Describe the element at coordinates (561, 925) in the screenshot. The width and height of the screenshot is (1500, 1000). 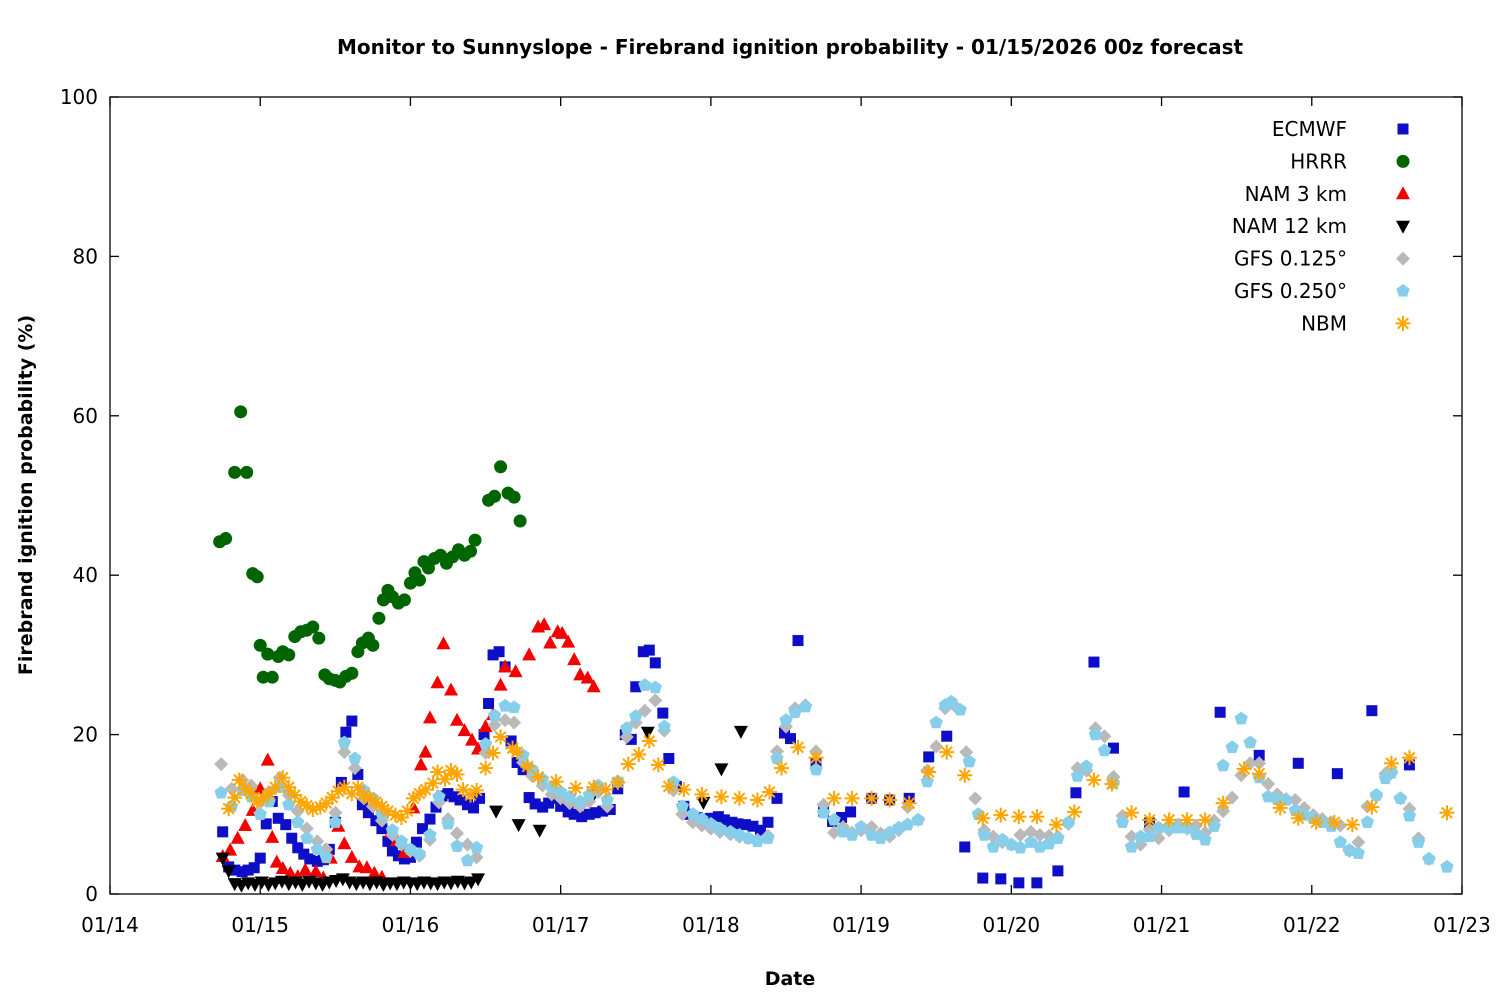
I see `x-tick-label: 01/17` at that location.